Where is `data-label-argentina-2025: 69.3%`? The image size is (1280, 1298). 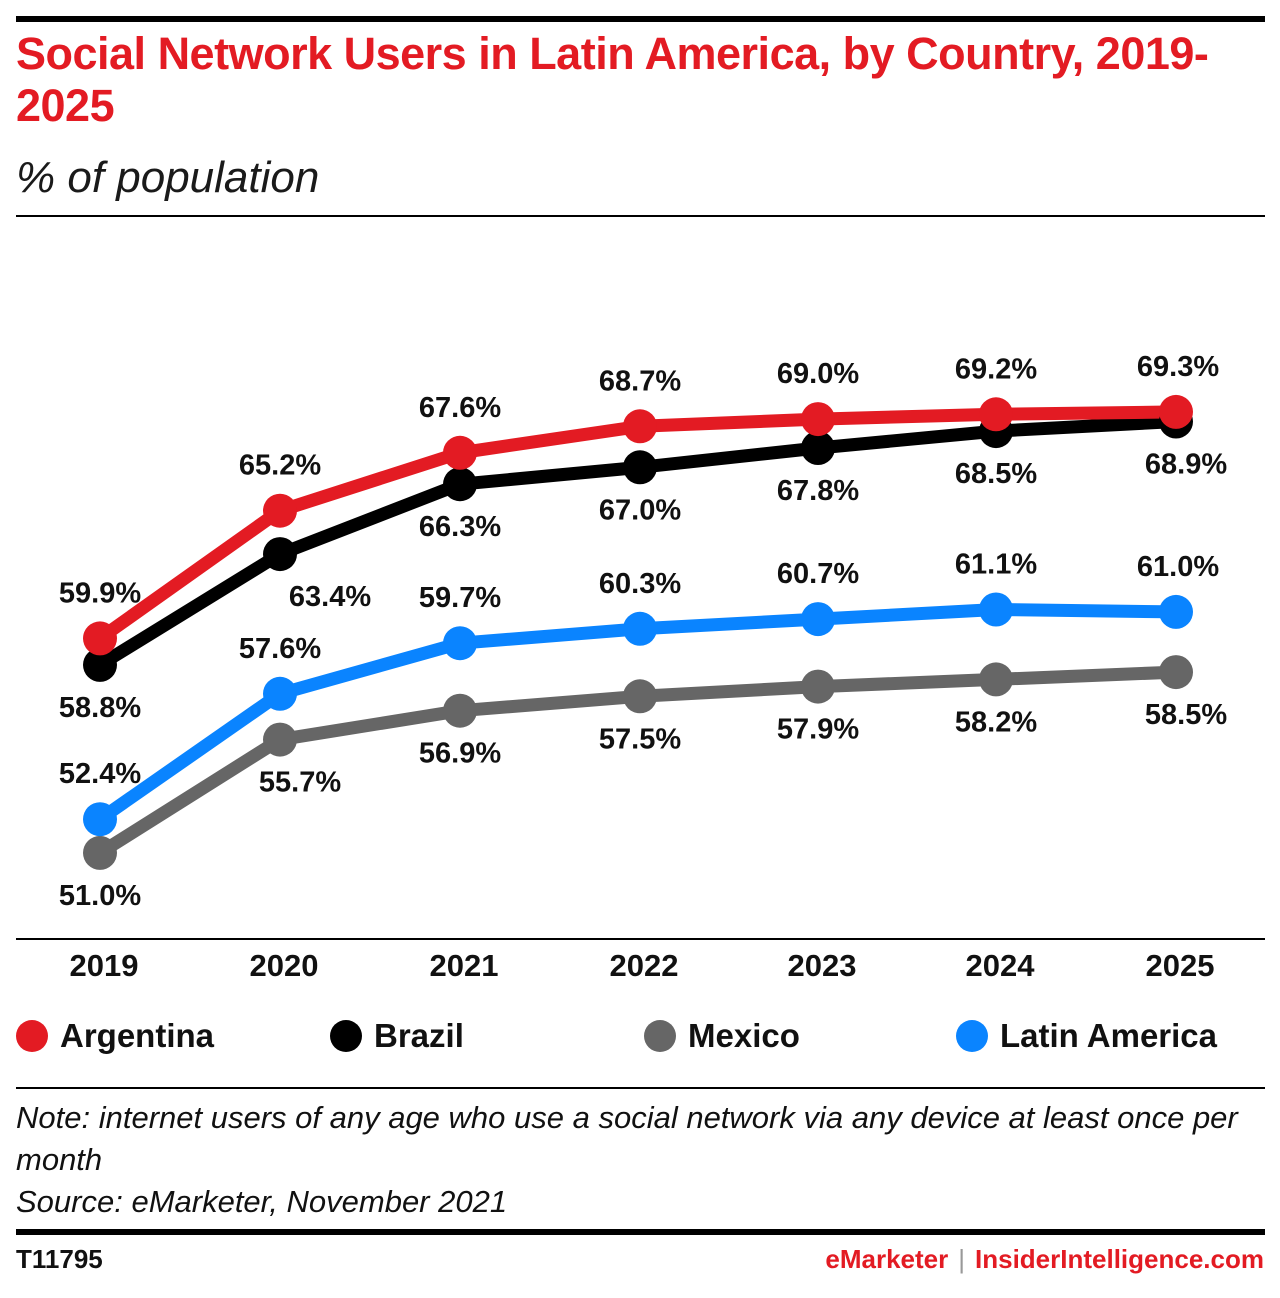
data-label-argentina-2025: 69.3% is located at coordinates (1178, 367).